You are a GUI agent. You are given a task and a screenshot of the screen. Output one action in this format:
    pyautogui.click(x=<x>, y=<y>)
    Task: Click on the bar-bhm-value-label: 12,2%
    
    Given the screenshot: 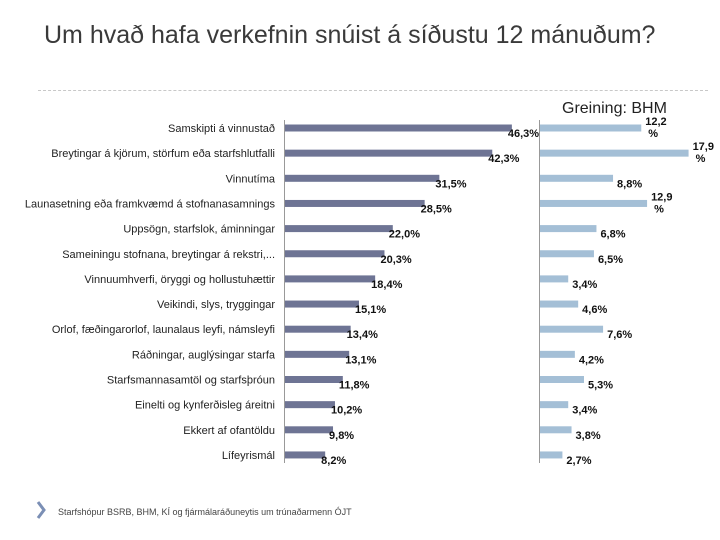 What is the action you would take?
    pyautogui.click(x=655, y=128)
    